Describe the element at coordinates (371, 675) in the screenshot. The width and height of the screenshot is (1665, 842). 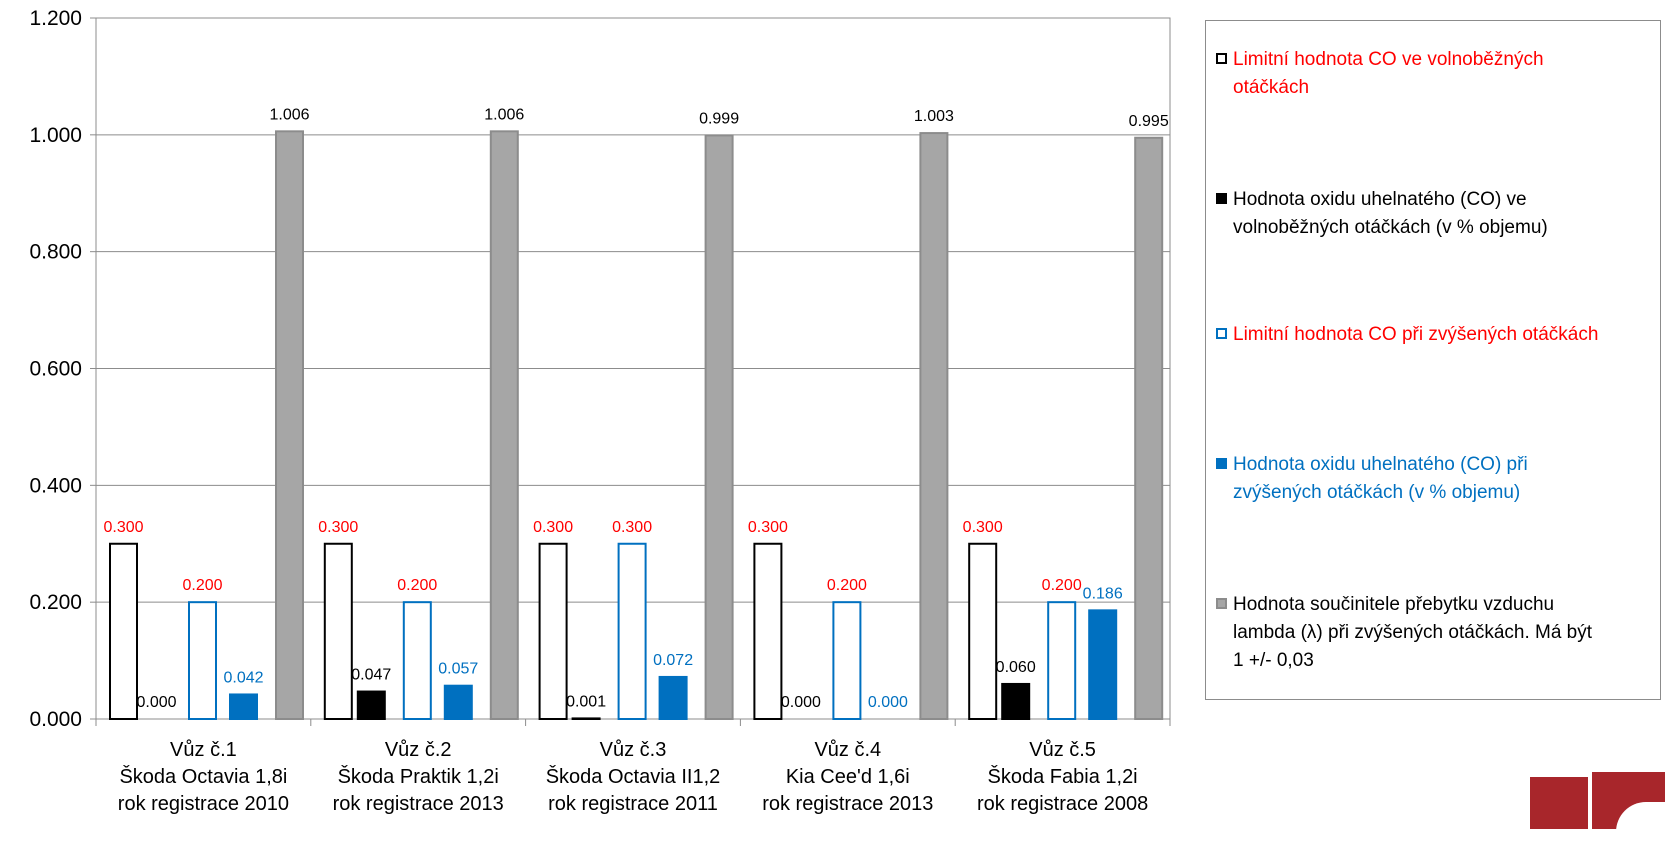
I see `data-label: 0.047` at that location.